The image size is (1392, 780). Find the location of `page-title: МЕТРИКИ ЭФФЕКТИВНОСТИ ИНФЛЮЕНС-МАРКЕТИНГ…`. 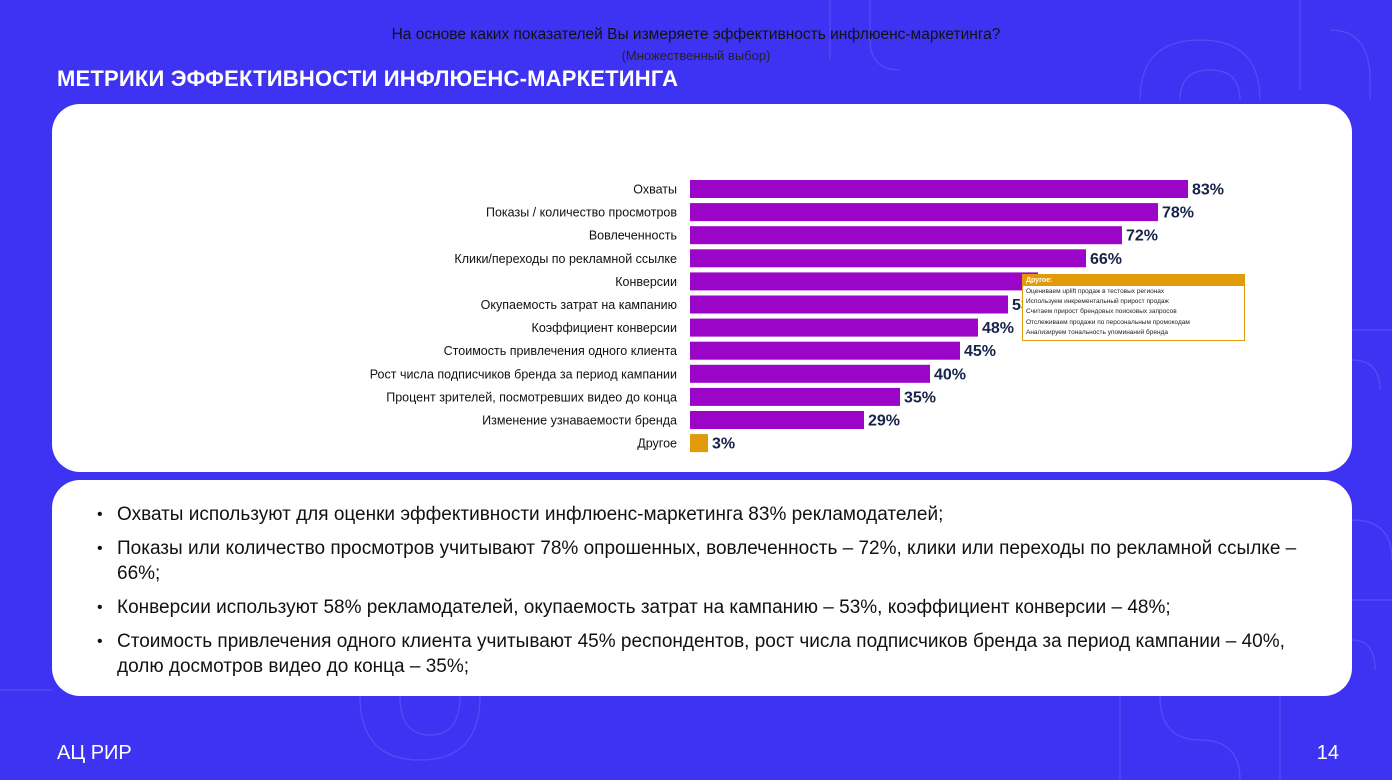

page-title: МЕТРИКИ ЭФФЕКТИВНОСТИ ИНФЛЮЕНС-МАРКЕТИНГ… is located at coordinates (368, 78).